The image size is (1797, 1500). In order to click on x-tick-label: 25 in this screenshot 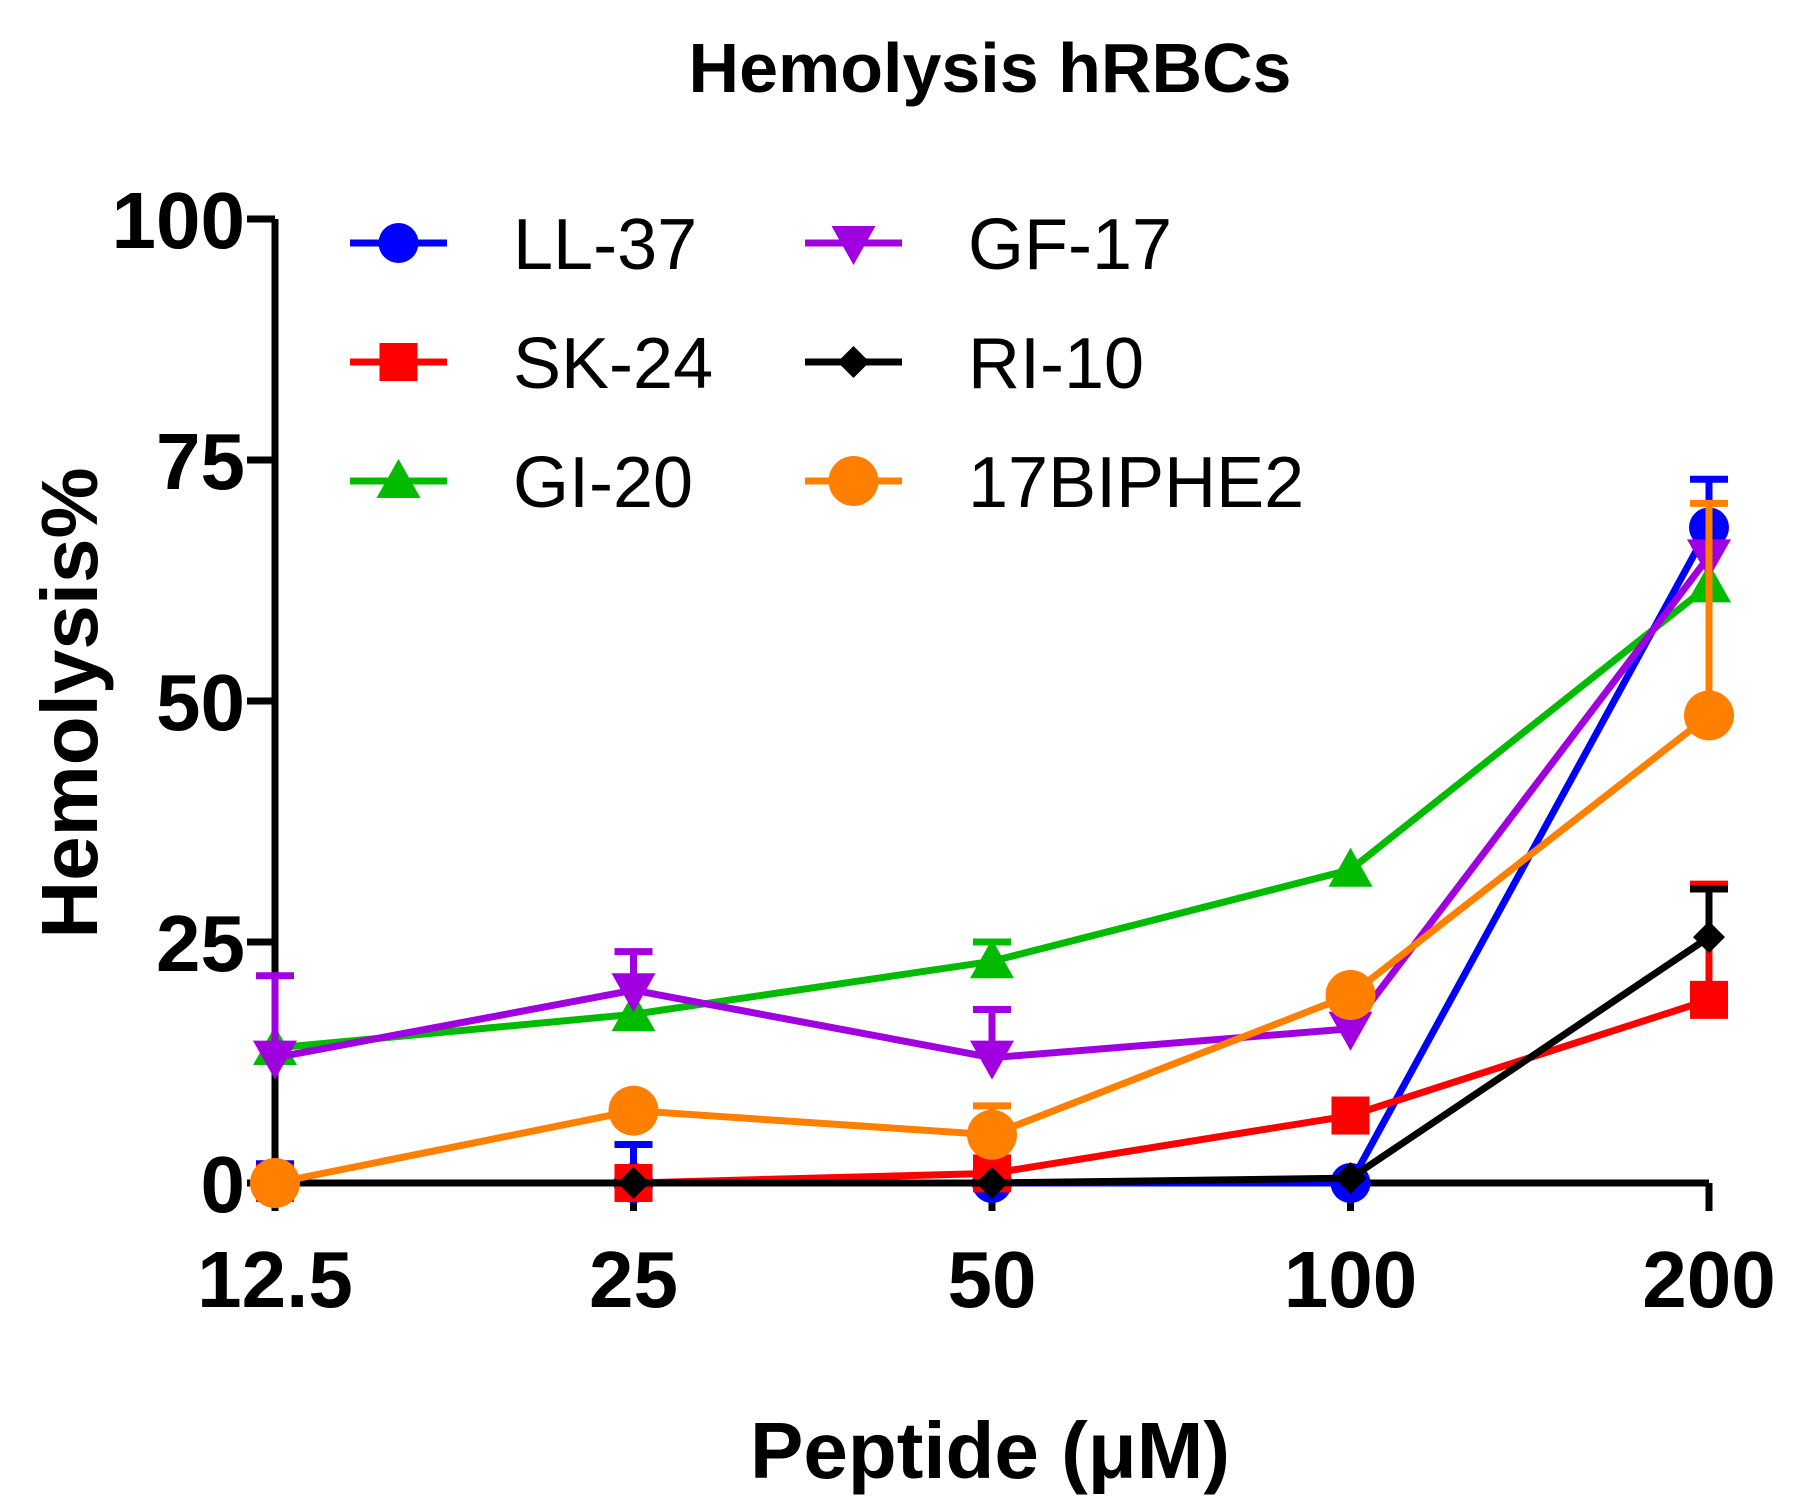, I will do `click(633, 1279)`.